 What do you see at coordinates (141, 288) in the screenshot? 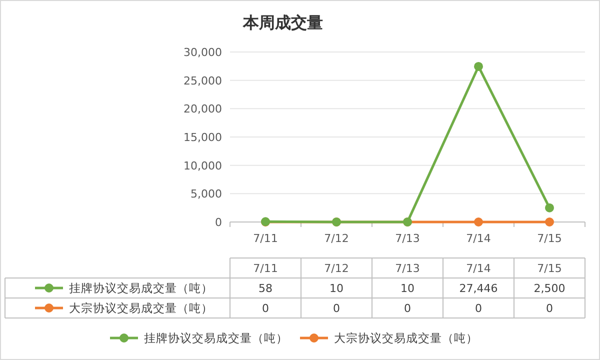
I see `legend-label: 挂牌协议交易成交量（吨）` at bounding box center [141, 288].